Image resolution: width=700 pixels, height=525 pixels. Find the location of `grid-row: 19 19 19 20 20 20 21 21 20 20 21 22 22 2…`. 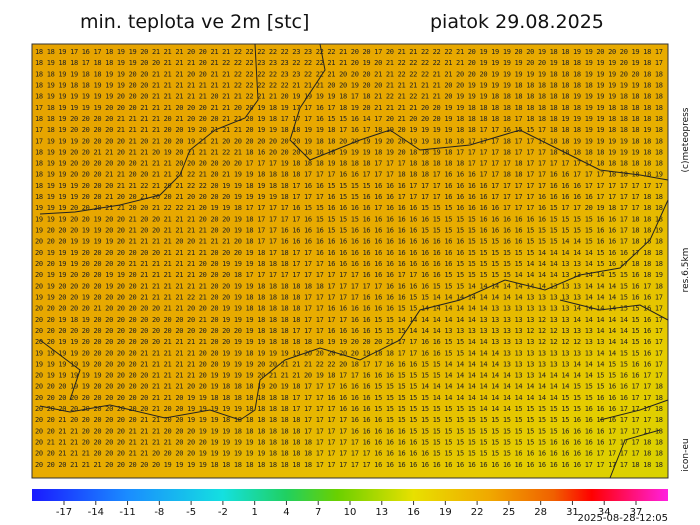

grid-row: 19 19 19 20 20 20 21 21 20 20 21 22 22 2… is located at coordinates (349, 208).